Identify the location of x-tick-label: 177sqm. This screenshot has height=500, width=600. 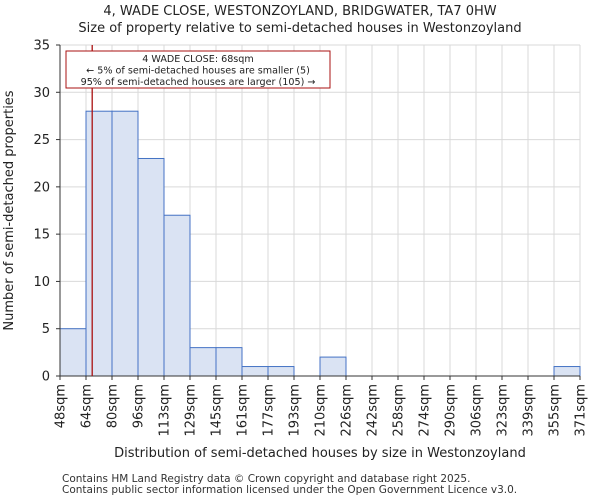
(269, 410).